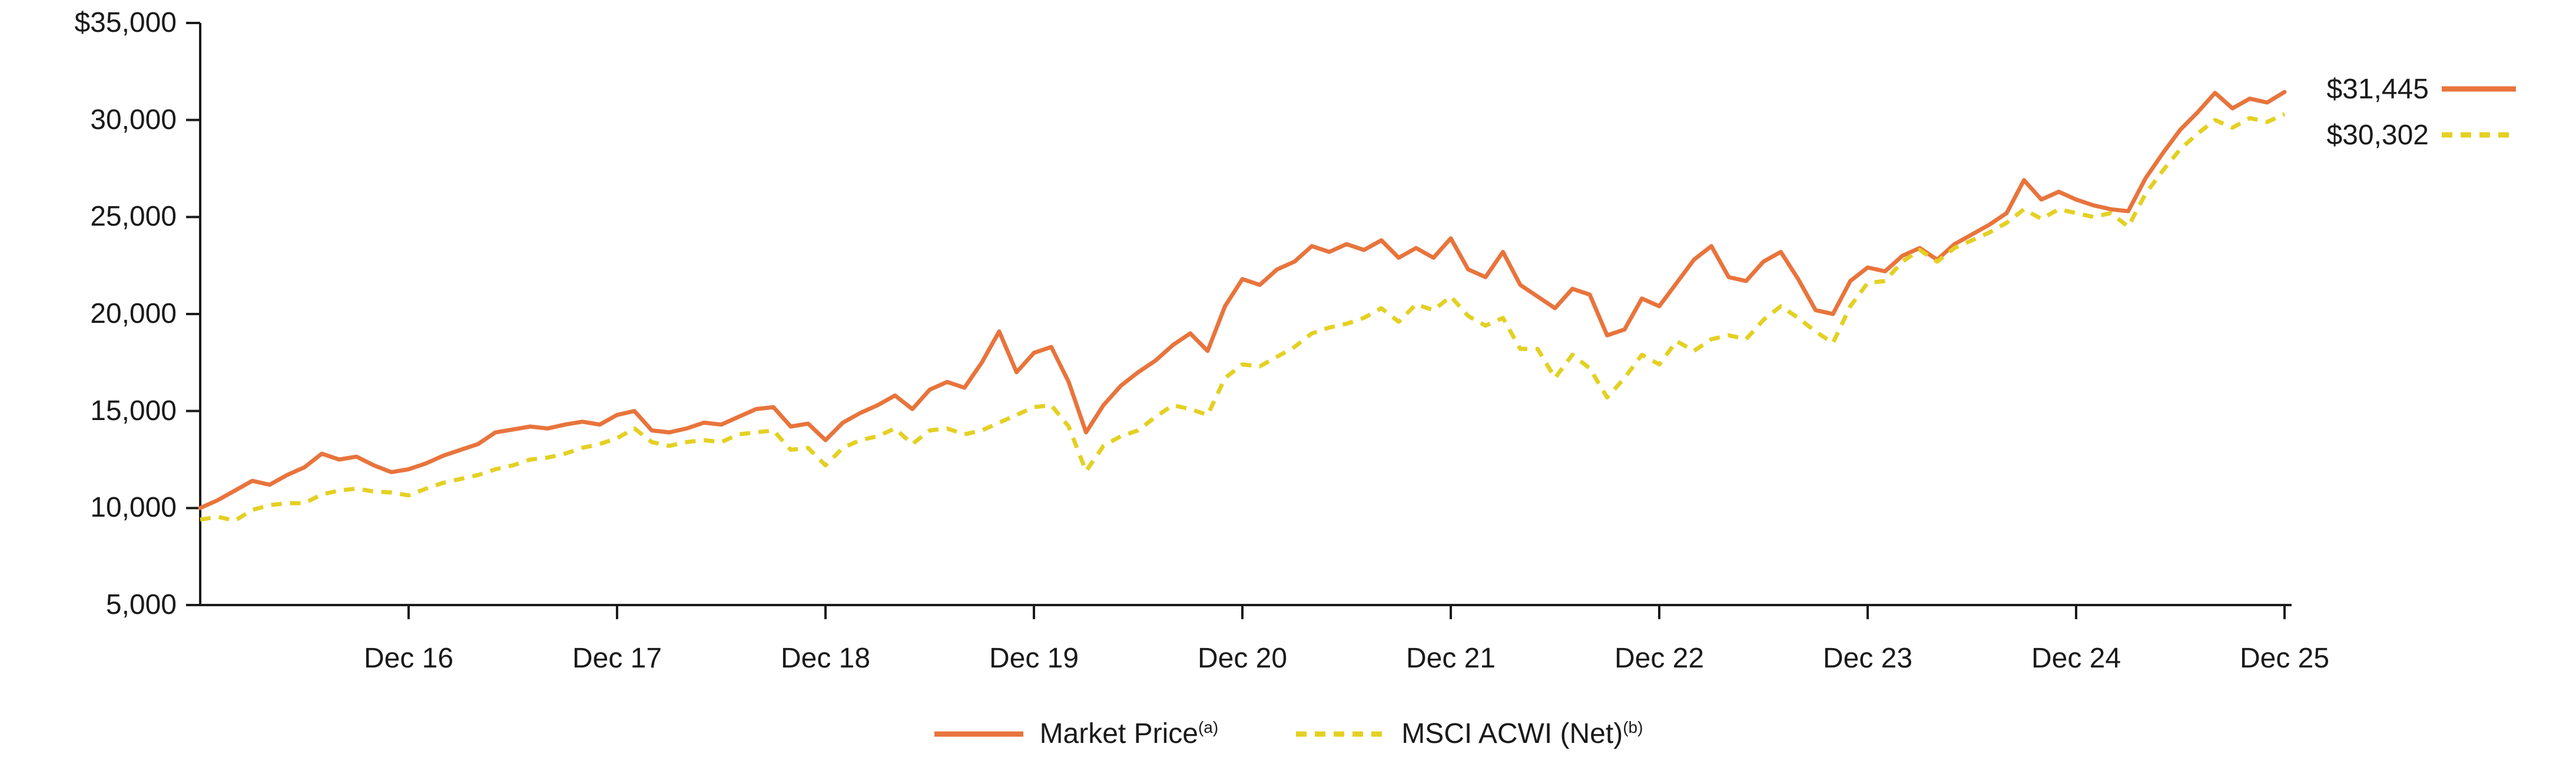  Describe the element at coordinates (133, 411) in the screenshot. I see `y-axis-label: 15,000` at that location.